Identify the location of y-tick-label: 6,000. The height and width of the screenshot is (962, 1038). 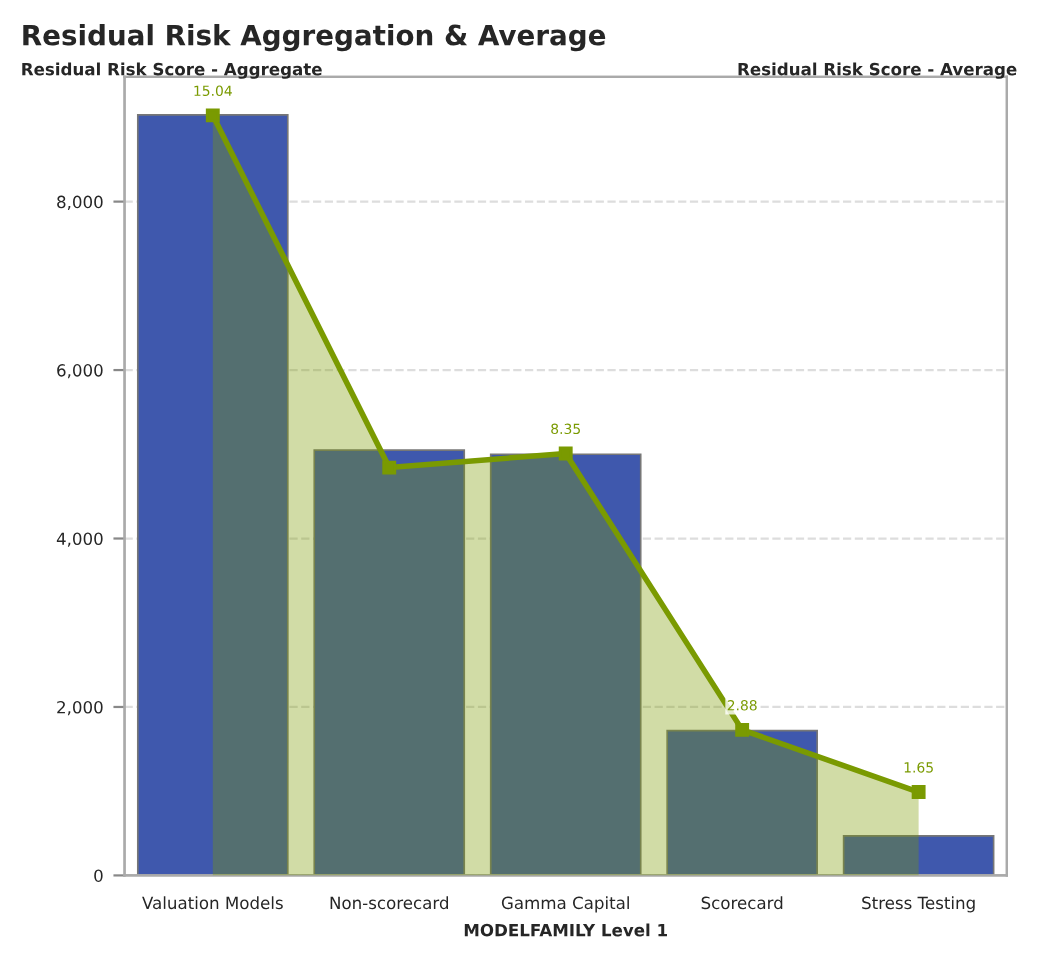
(80, 371).